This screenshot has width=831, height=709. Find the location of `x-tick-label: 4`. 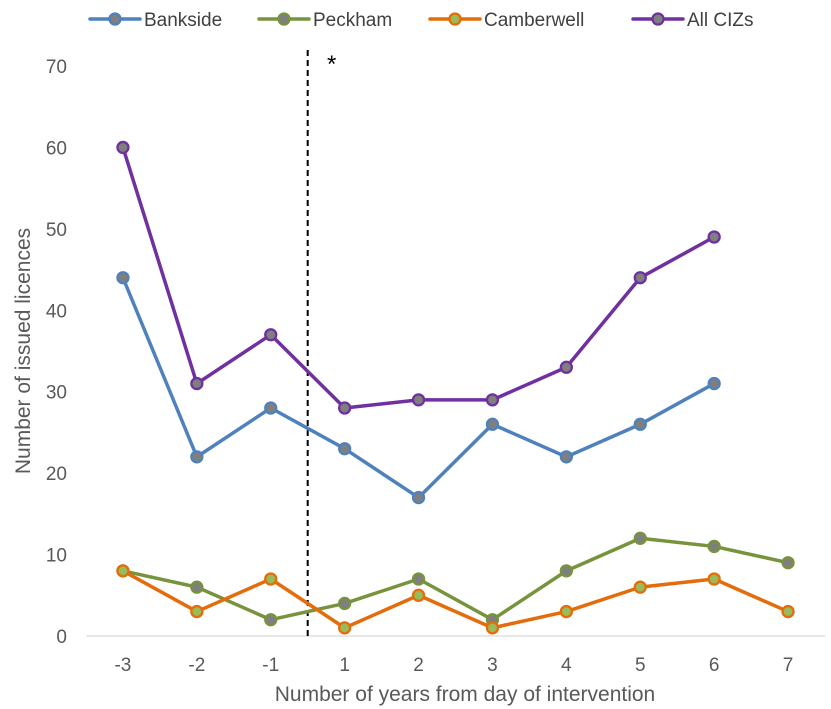

x-tick-label: 4 is located at coordinates (566, 665).